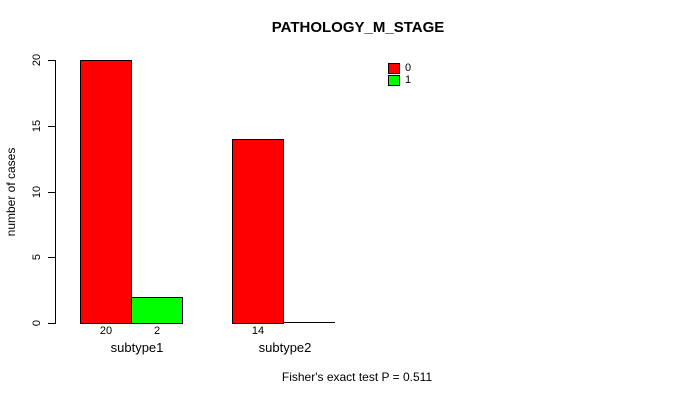  I want to click on legend-entry-0: 0, so click(399, 68).